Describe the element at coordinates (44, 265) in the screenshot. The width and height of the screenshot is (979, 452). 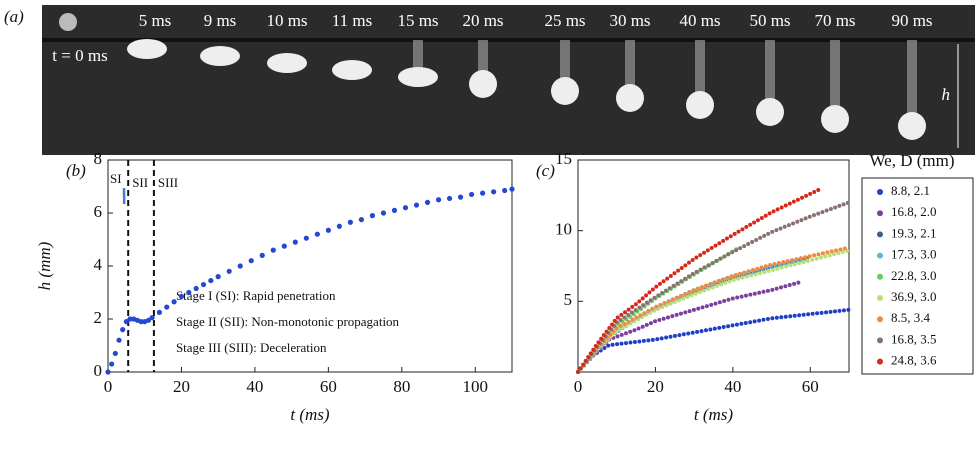
I see `y-axis-label: h (mm)` at that location.